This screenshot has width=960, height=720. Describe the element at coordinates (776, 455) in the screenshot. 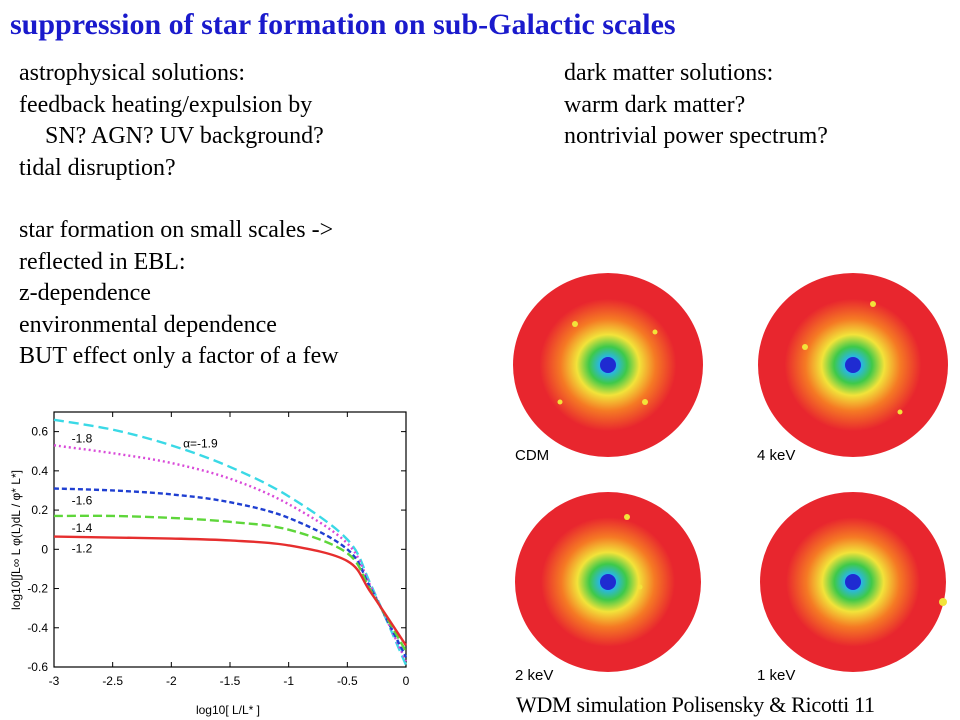

I see `halo-label: 4 keV` at that location.